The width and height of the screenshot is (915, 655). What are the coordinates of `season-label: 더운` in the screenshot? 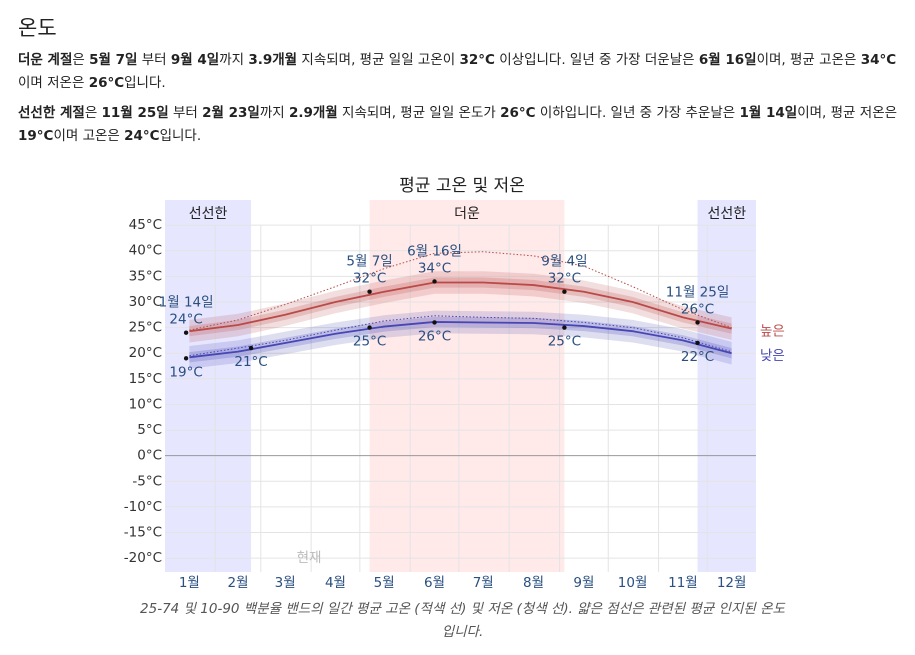 It's located at (467, 214).